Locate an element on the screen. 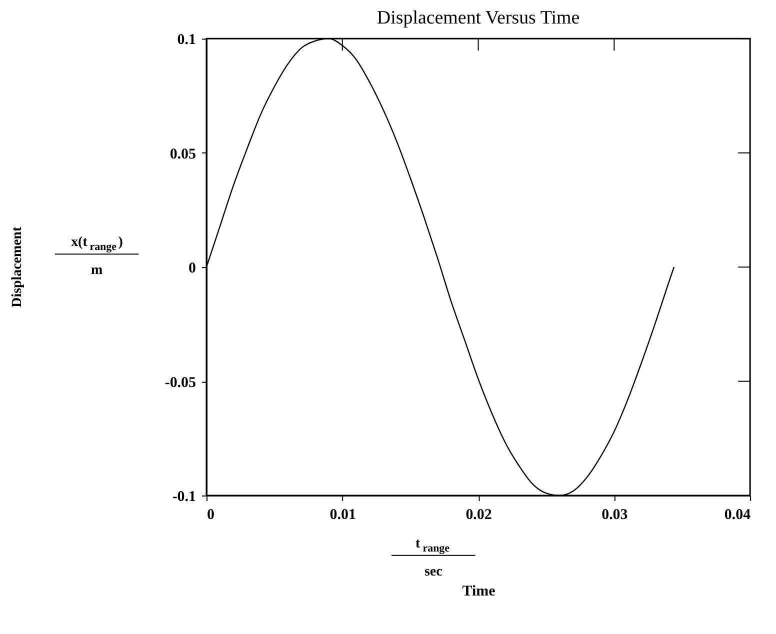  x-tick-label: 0.04 is located at coordinates (738, 514).